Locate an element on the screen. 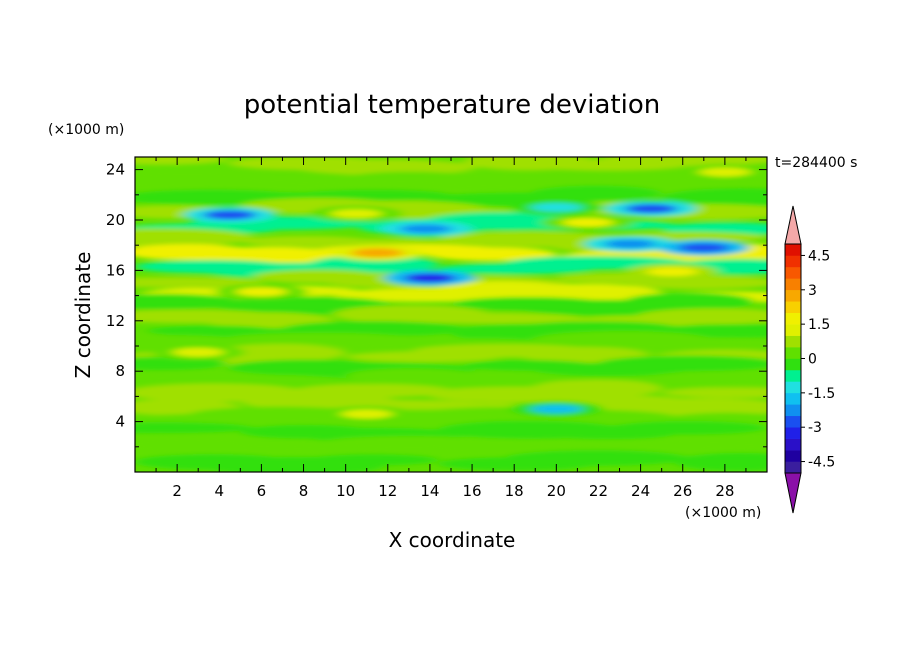 The image size is (904, 654). y-tick-label: 16 is located at coordinates (115, 270).